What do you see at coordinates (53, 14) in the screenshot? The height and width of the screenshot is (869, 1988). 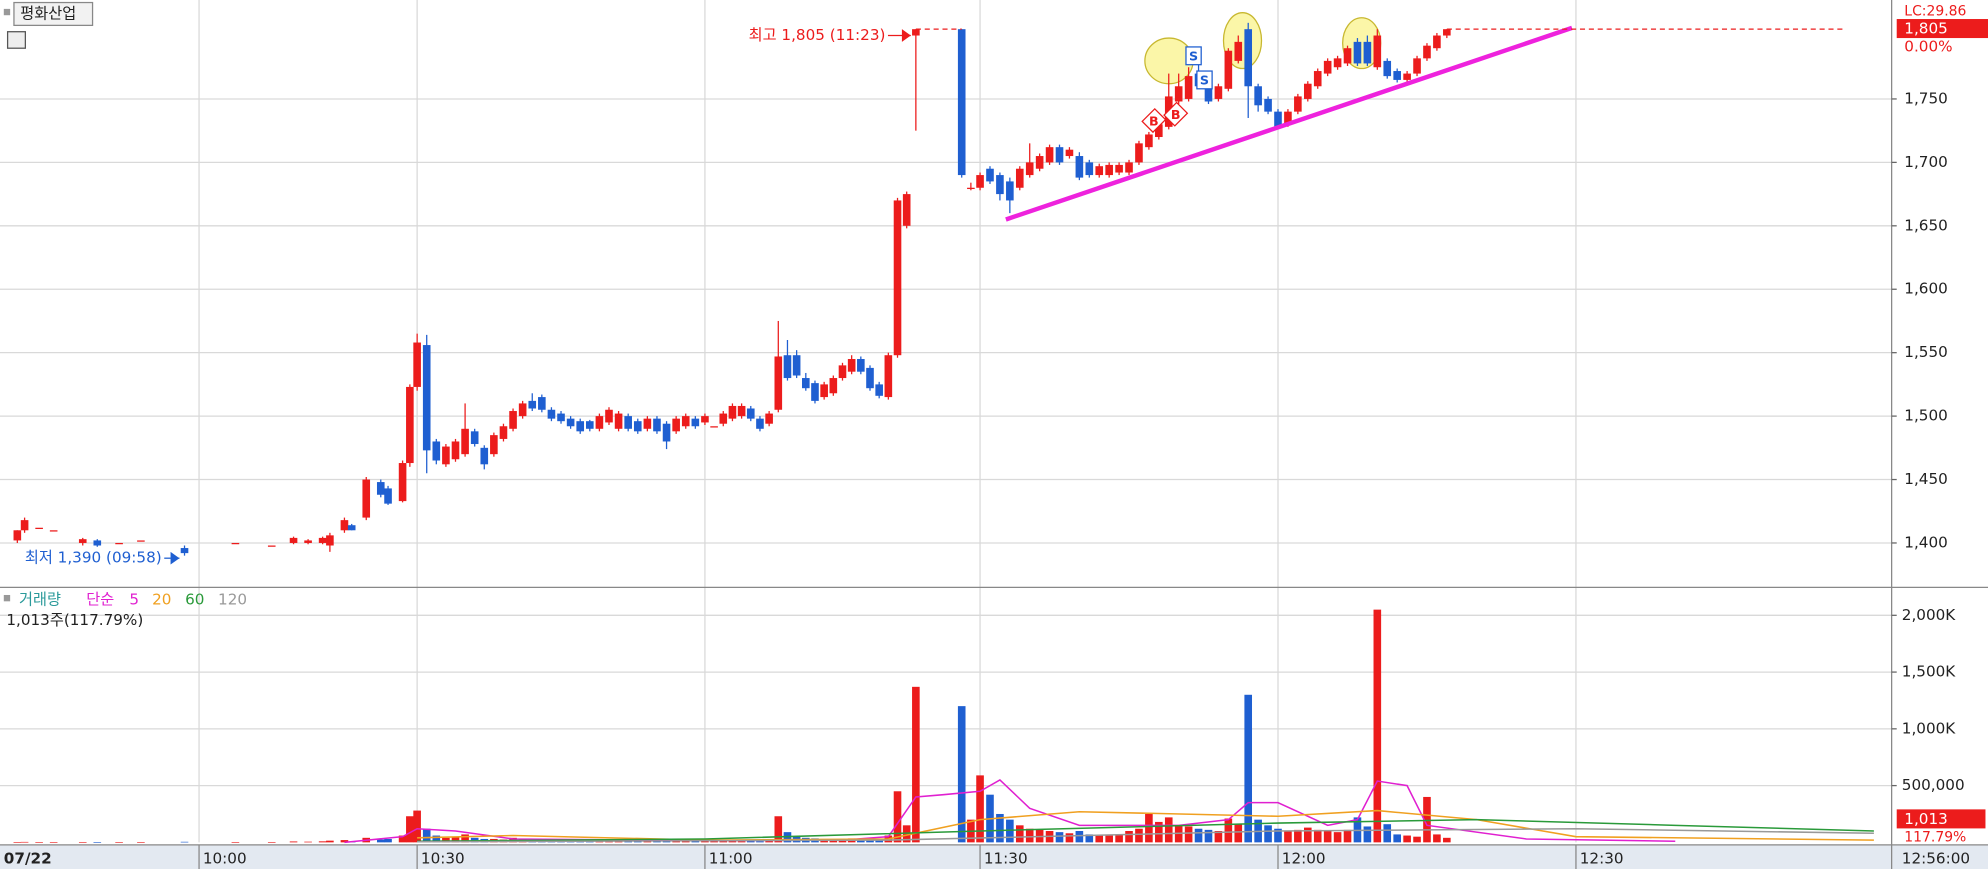 I see `title-box` at bounding box center [53, 14].